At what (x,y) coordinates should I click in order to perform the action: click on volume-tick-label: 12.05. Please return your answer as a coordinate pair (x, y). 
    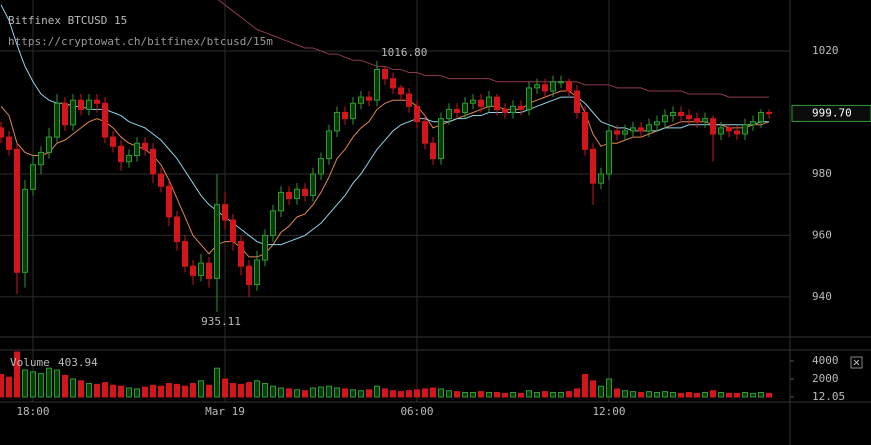
    Looking at the image, I should click on (828, 396).